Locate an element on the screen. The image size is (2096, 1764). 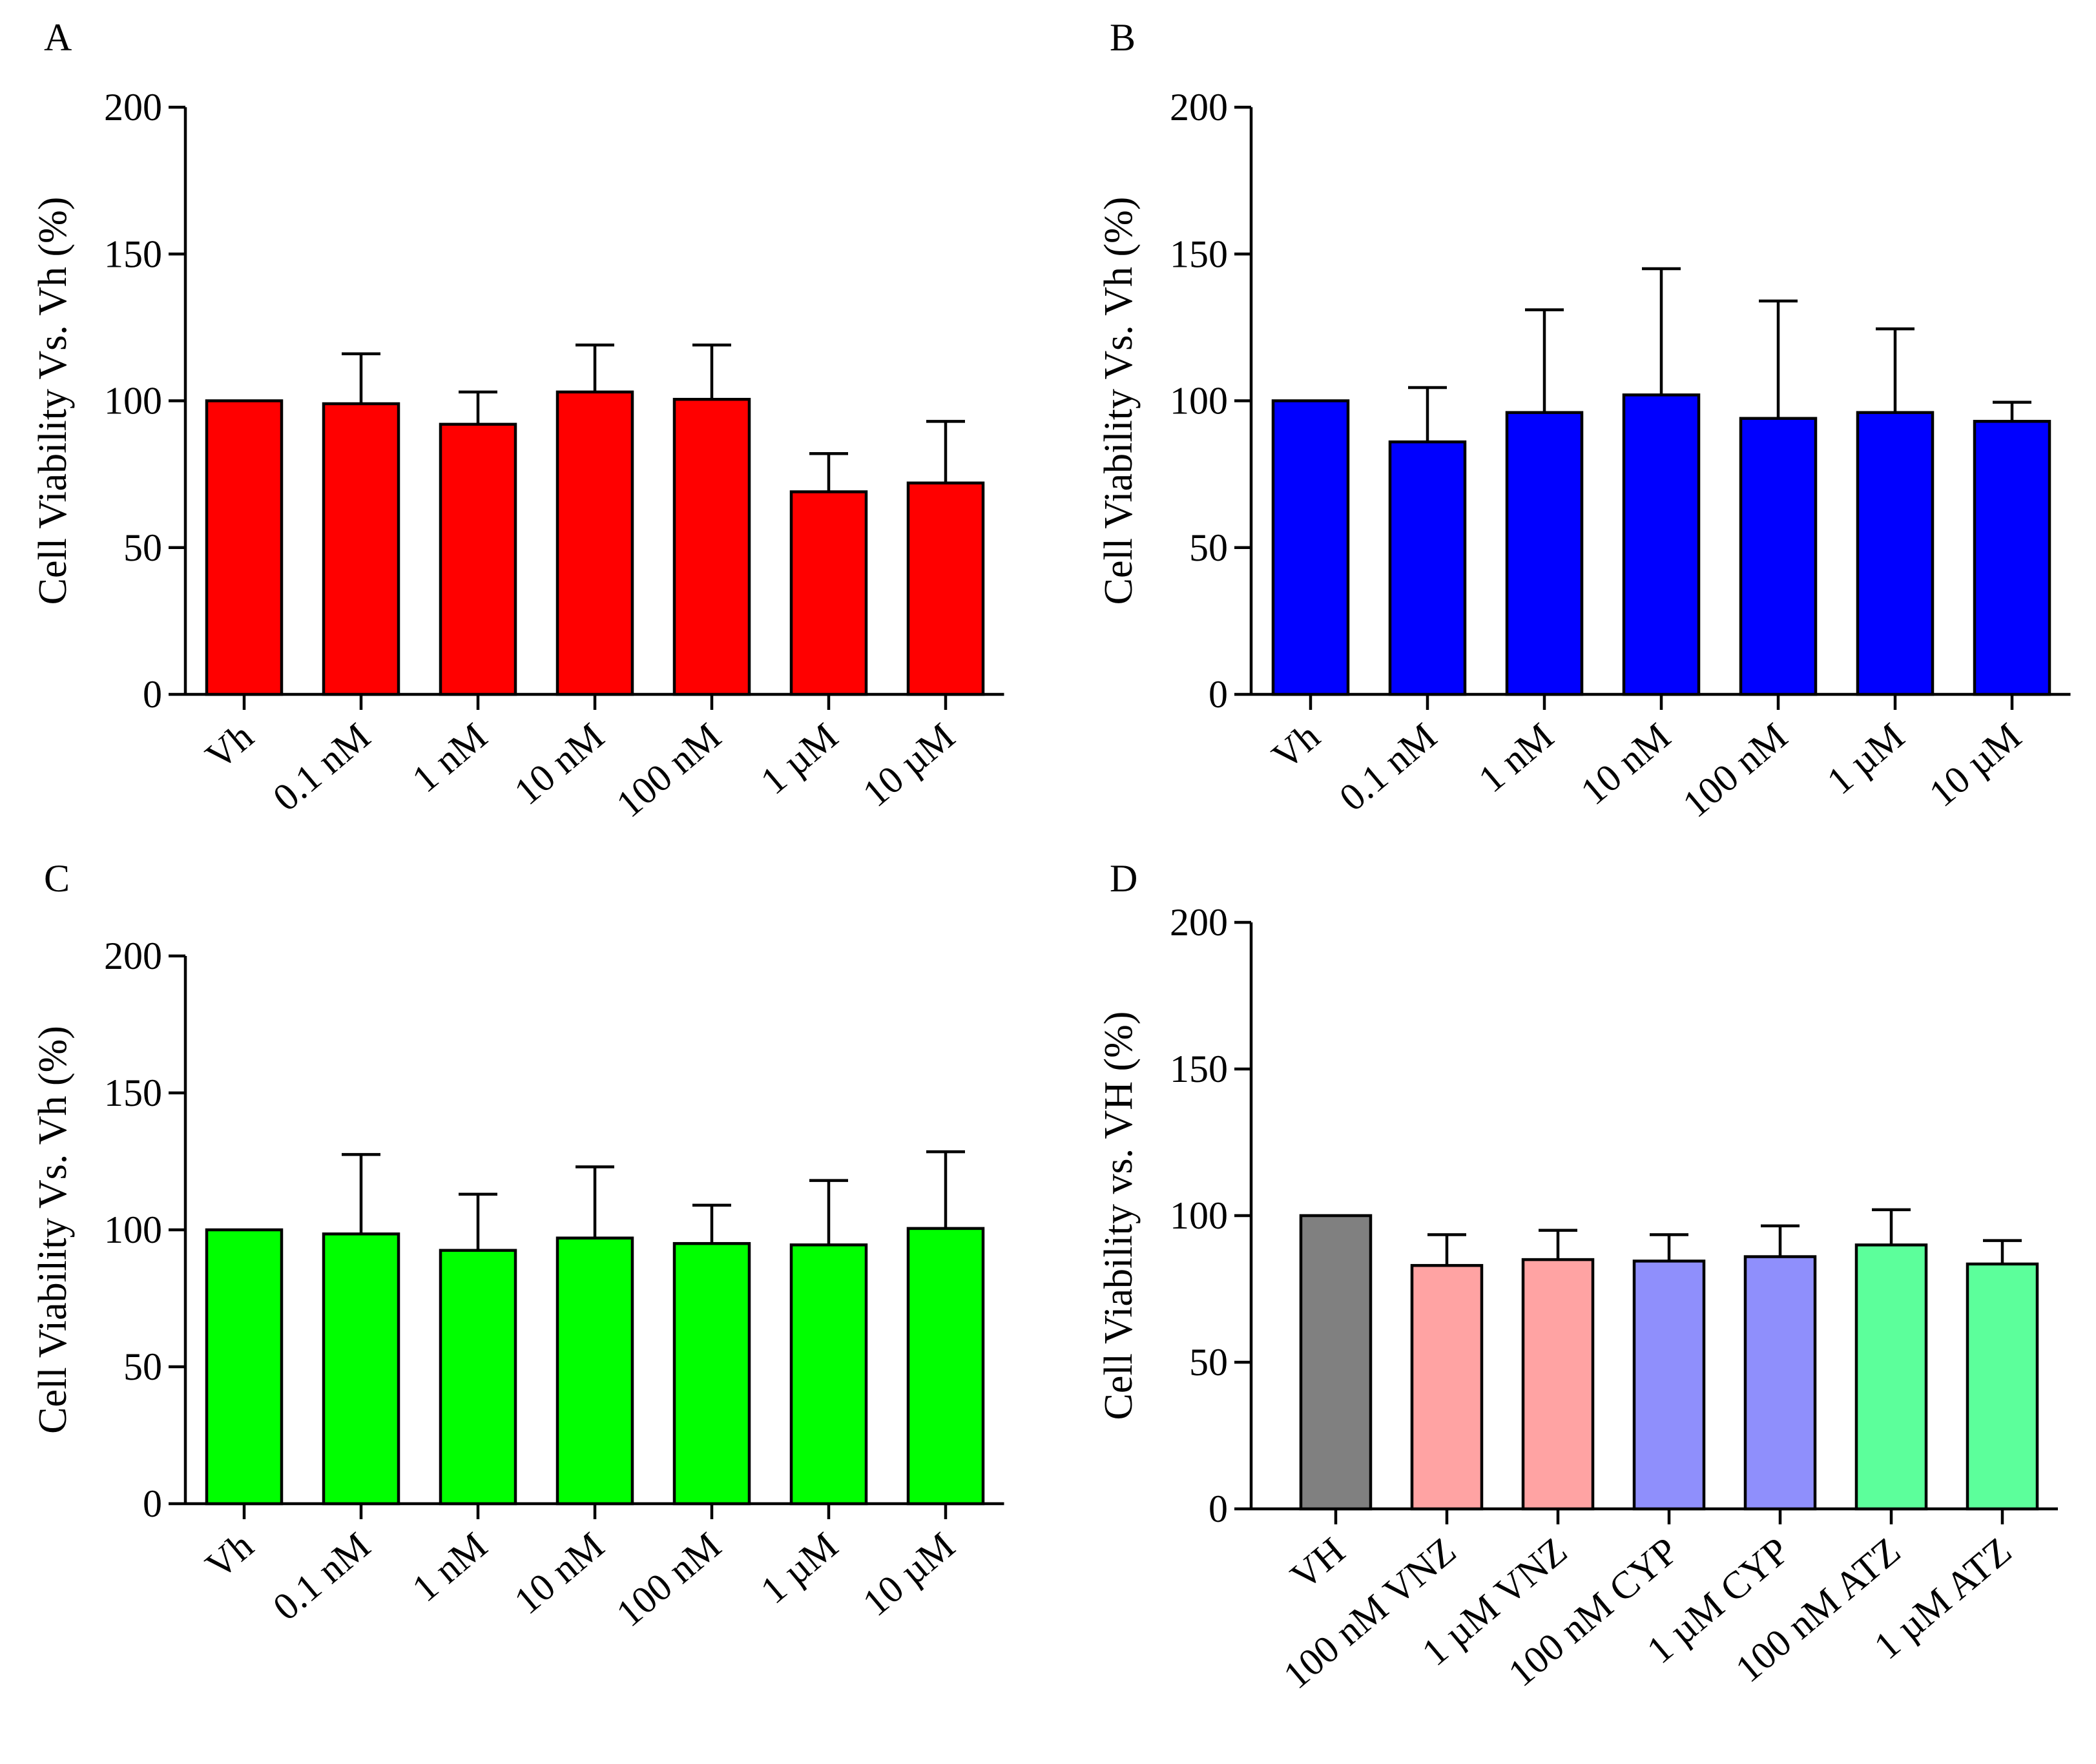
panel-label: D is located at coordinates (1123, 878).